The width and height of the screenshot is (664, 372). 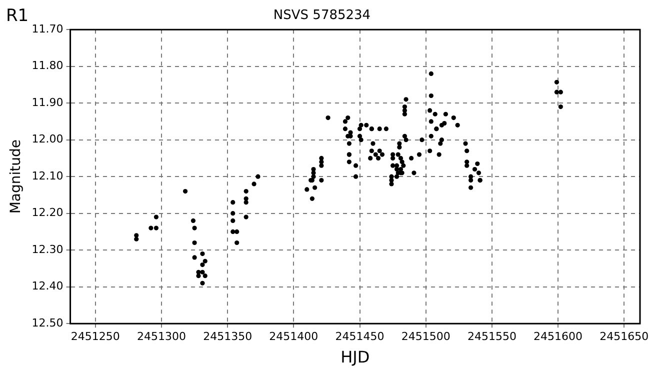 I want to click on y-tick-label: 12.00, so click(x=48, y=139).